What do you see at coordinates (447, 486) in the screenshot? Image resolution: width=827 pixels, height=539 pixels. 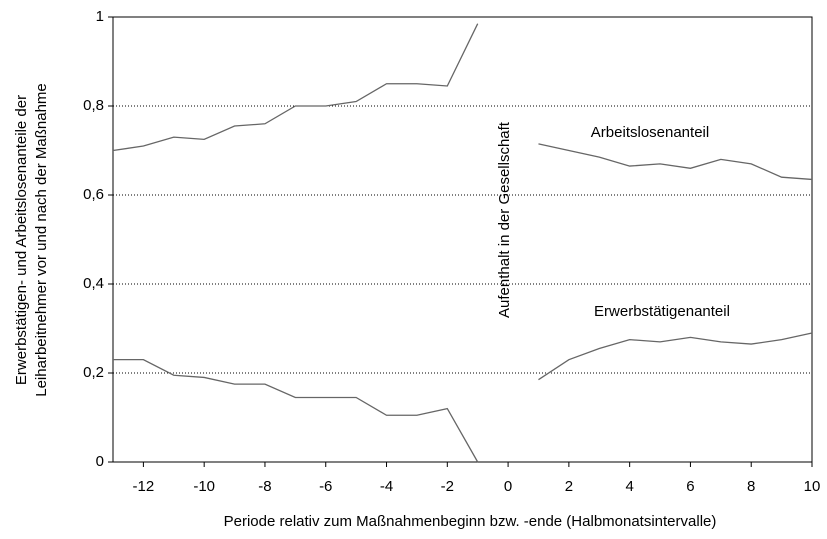 I see `x-tick-label: -2` at bounding box center [447, 486].